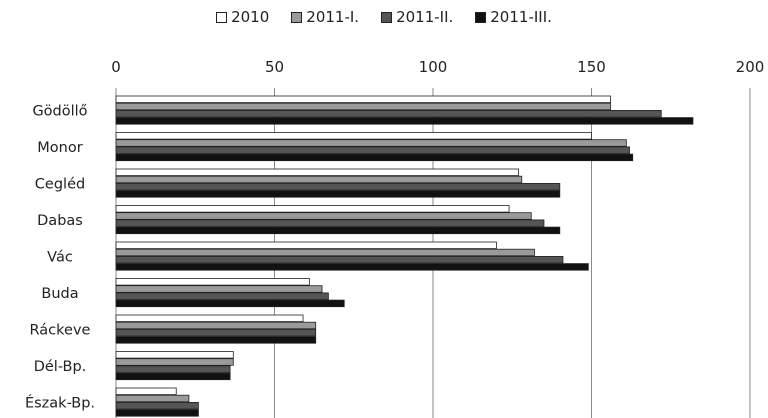 The width and height of the screenshot is (768, 418). Describe the element at coordinates (425, 17) in the screenshot. I see `legend-label-2011-ii: 2011-II.` at that location.